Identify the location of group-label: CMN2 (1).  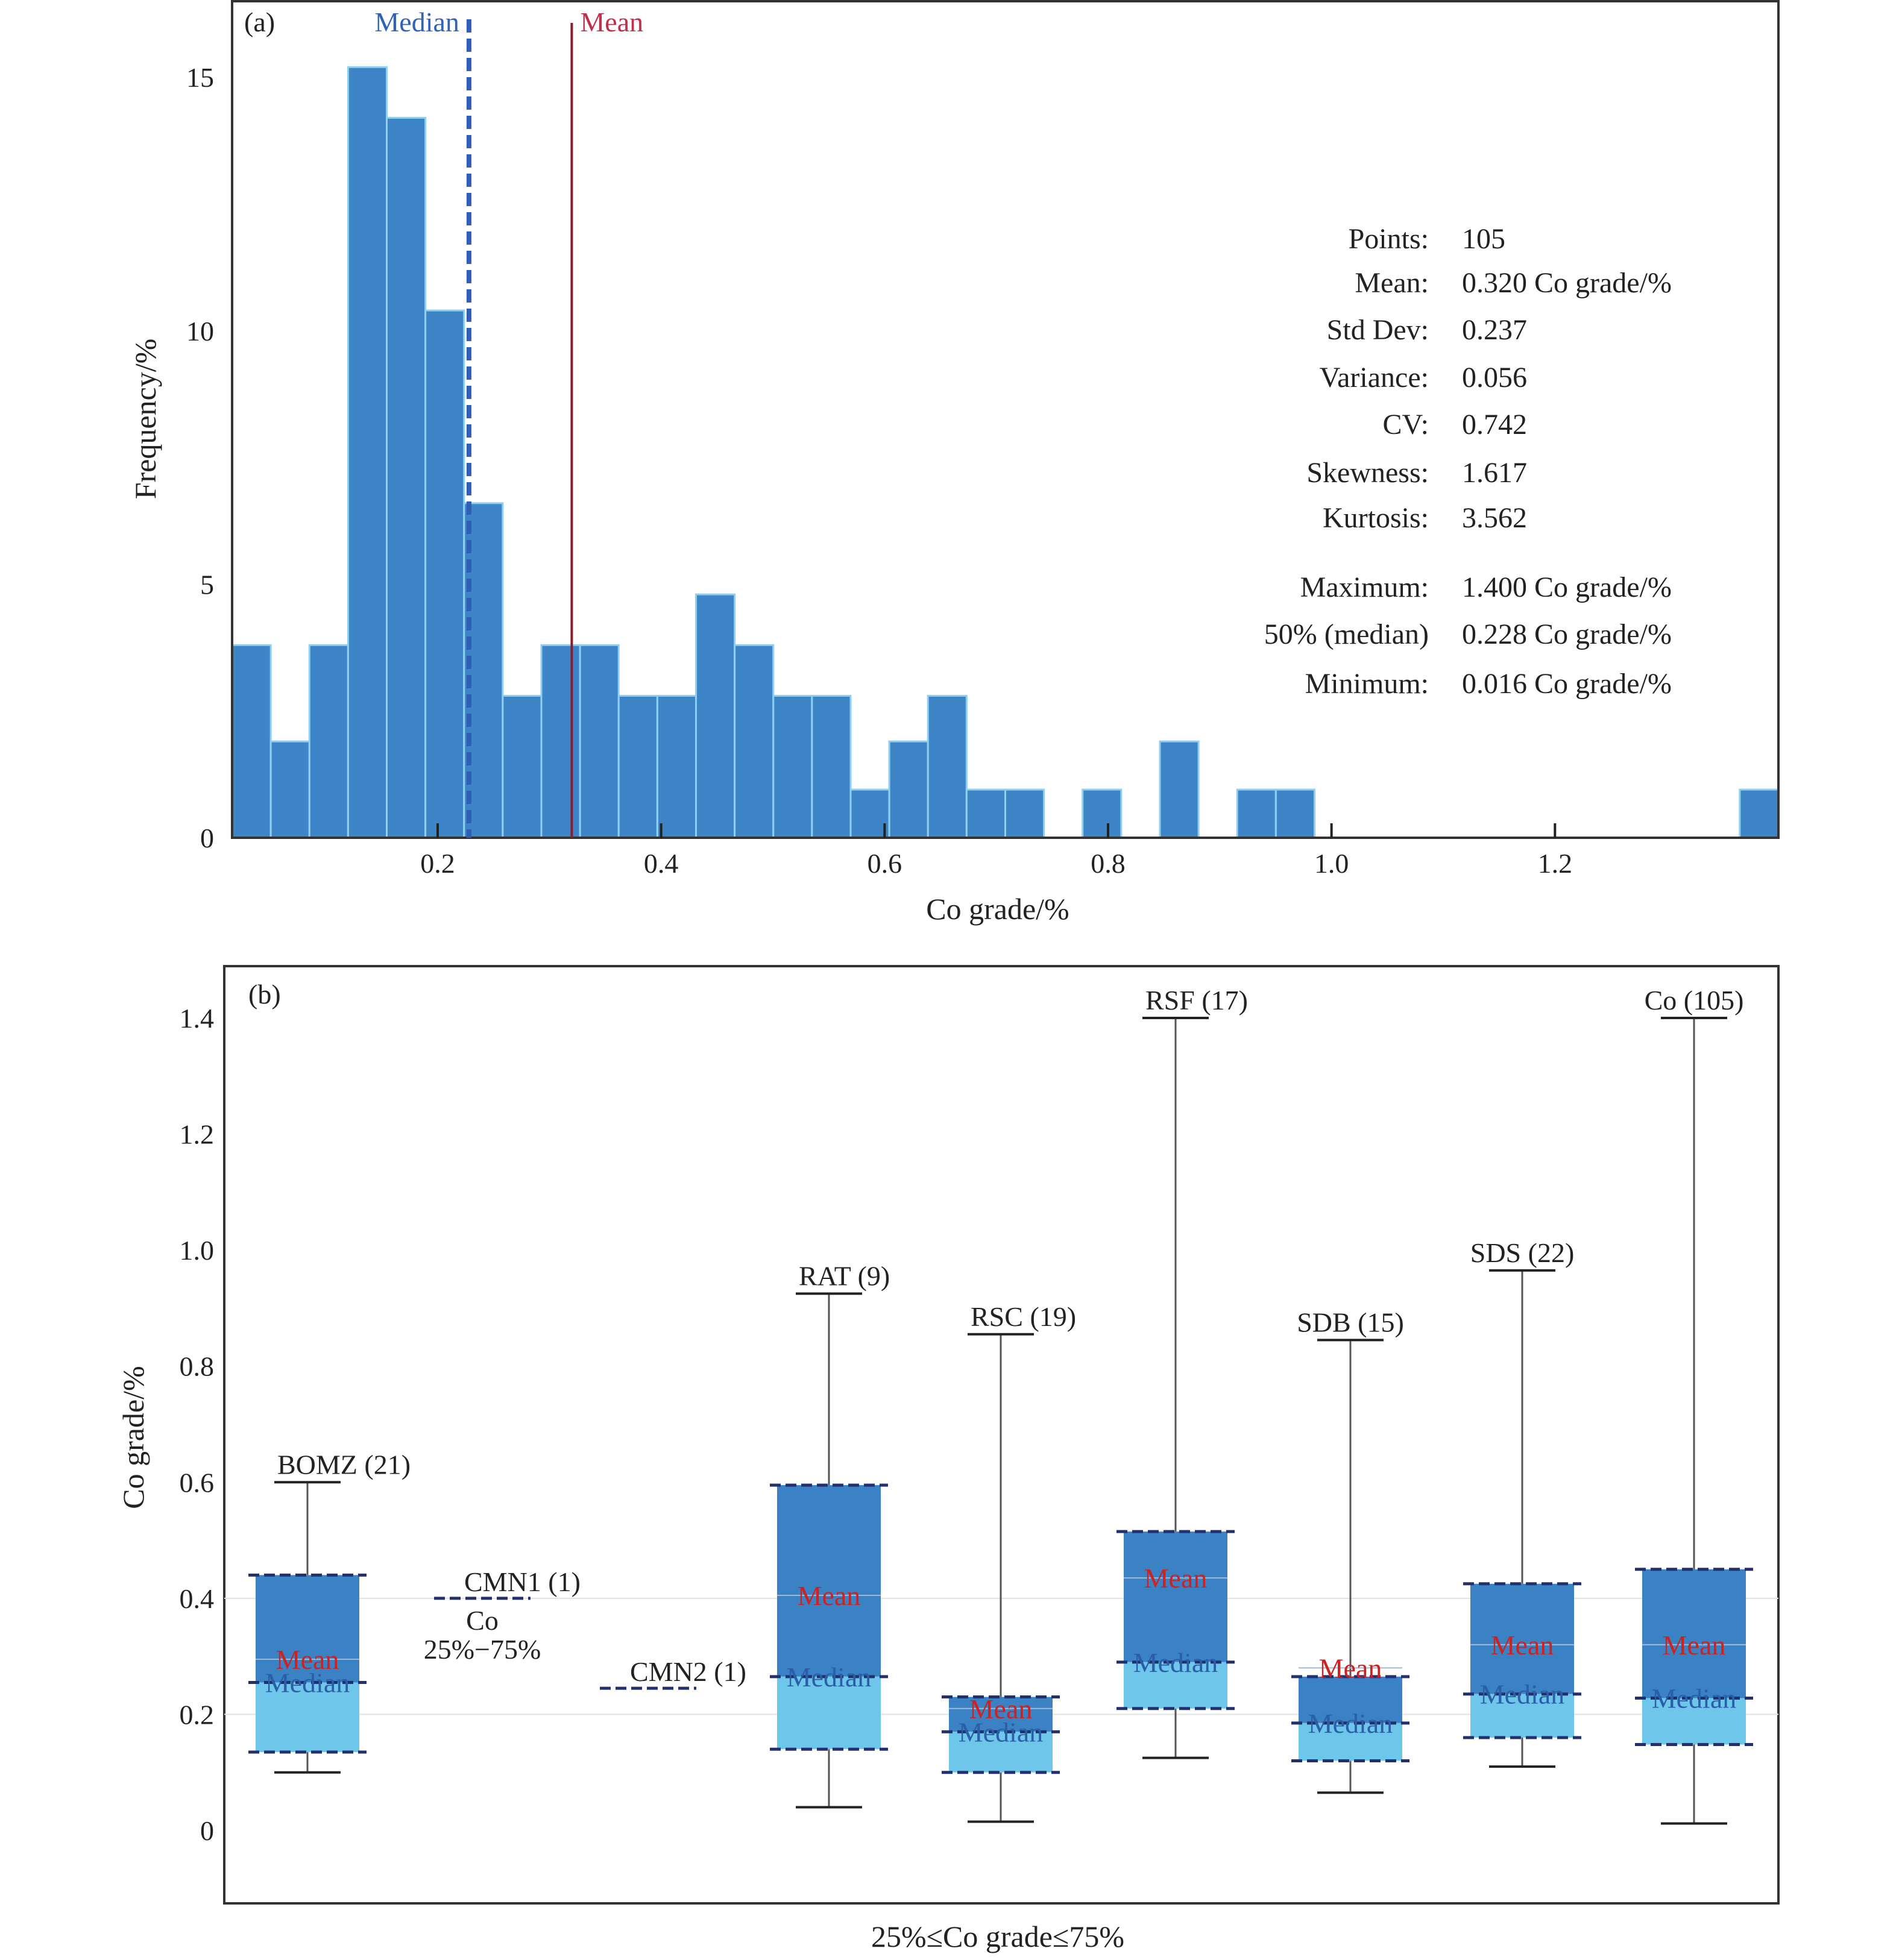
(688, 1672).